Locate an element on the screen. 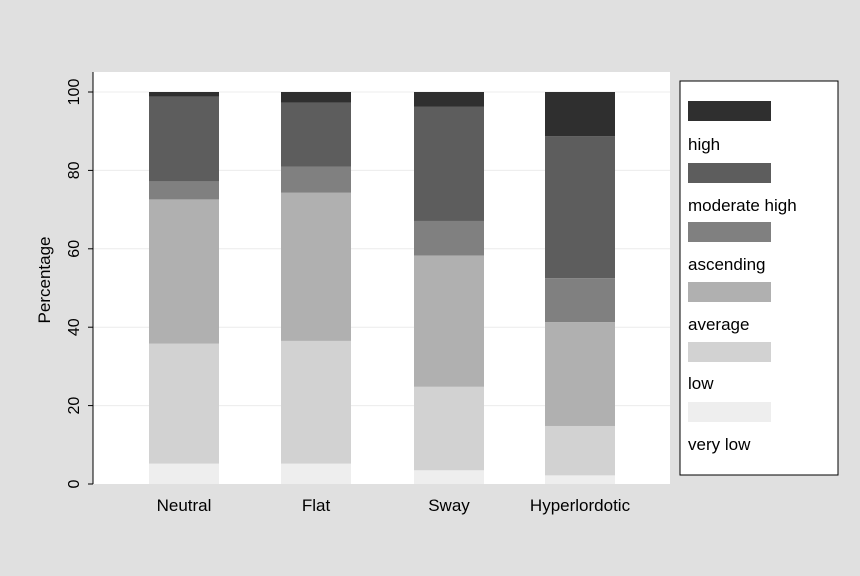 The height and width of the screenshot is (576, 860). y-tick-label: 60 is located at coordinates (74, 249).